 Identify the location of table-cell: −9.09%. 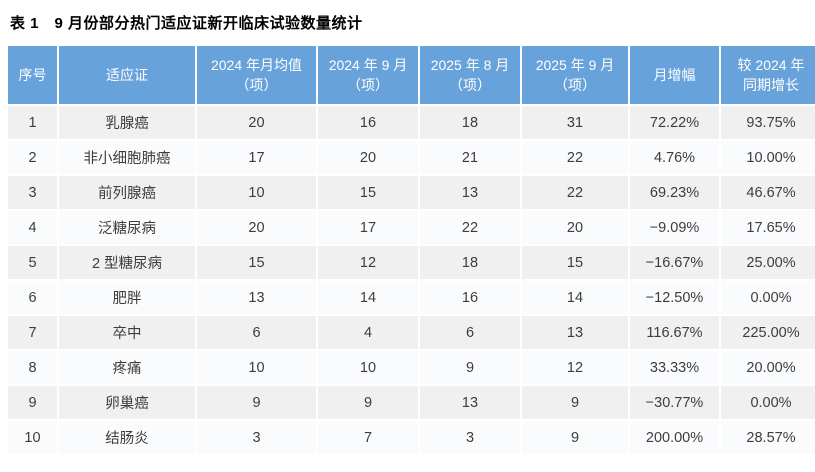
(674, 227).